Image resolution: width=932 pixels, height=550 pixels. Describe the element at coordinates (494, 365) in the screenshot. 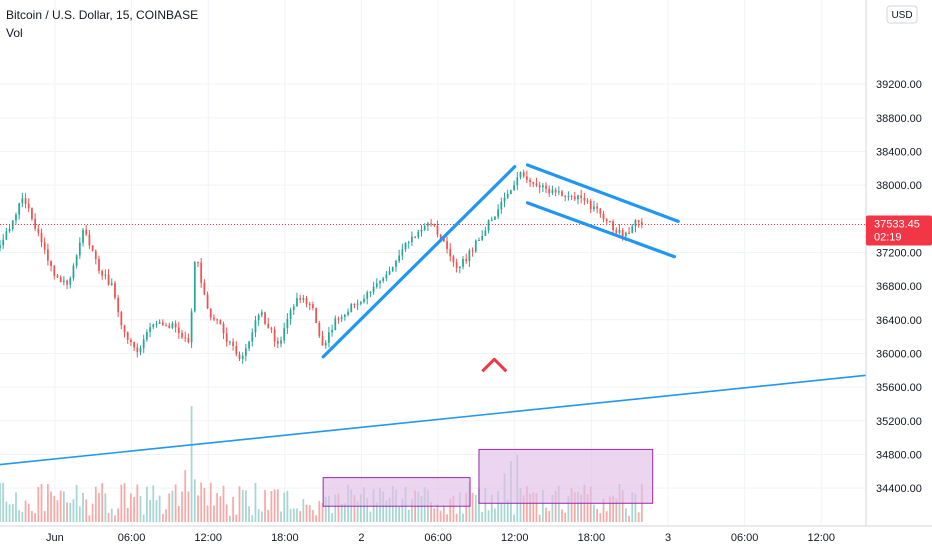

I see `annotations` at that location.